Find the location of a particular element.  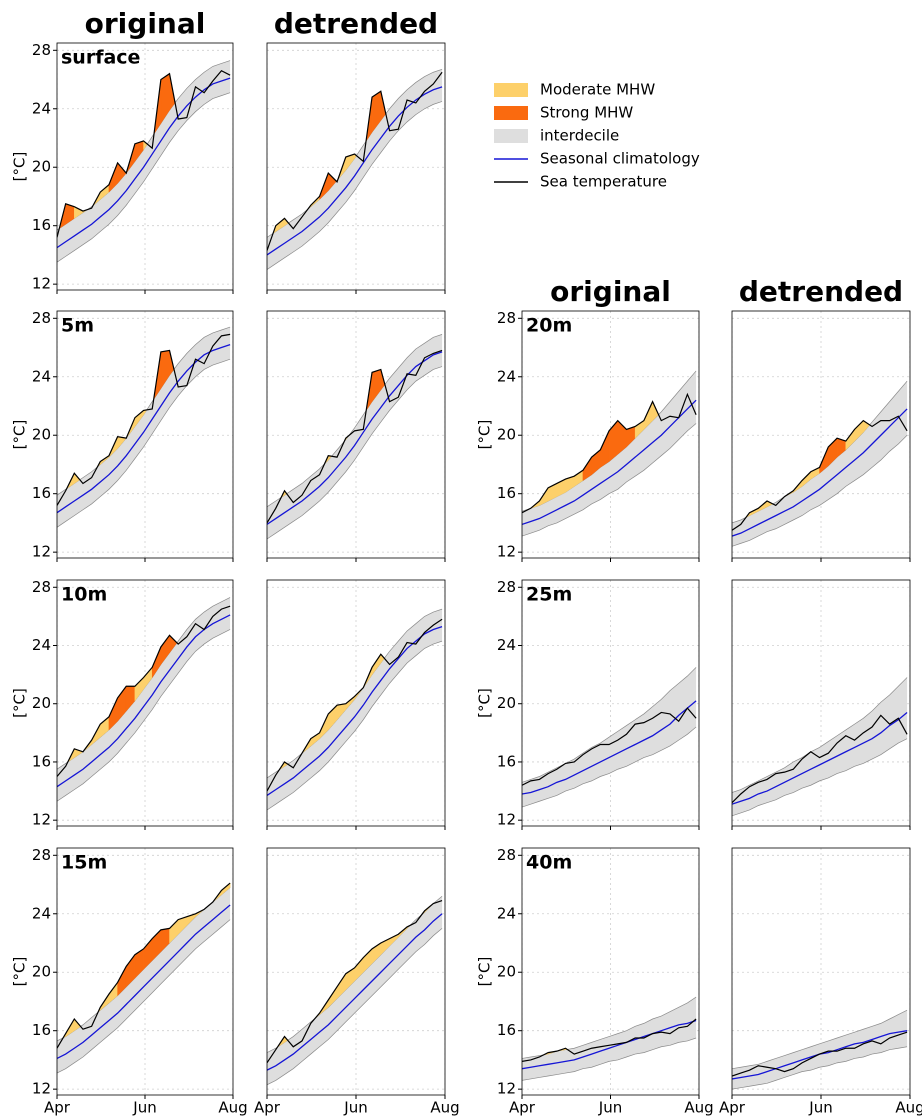

depth-label: 20m is located at coordinates (549, 326).